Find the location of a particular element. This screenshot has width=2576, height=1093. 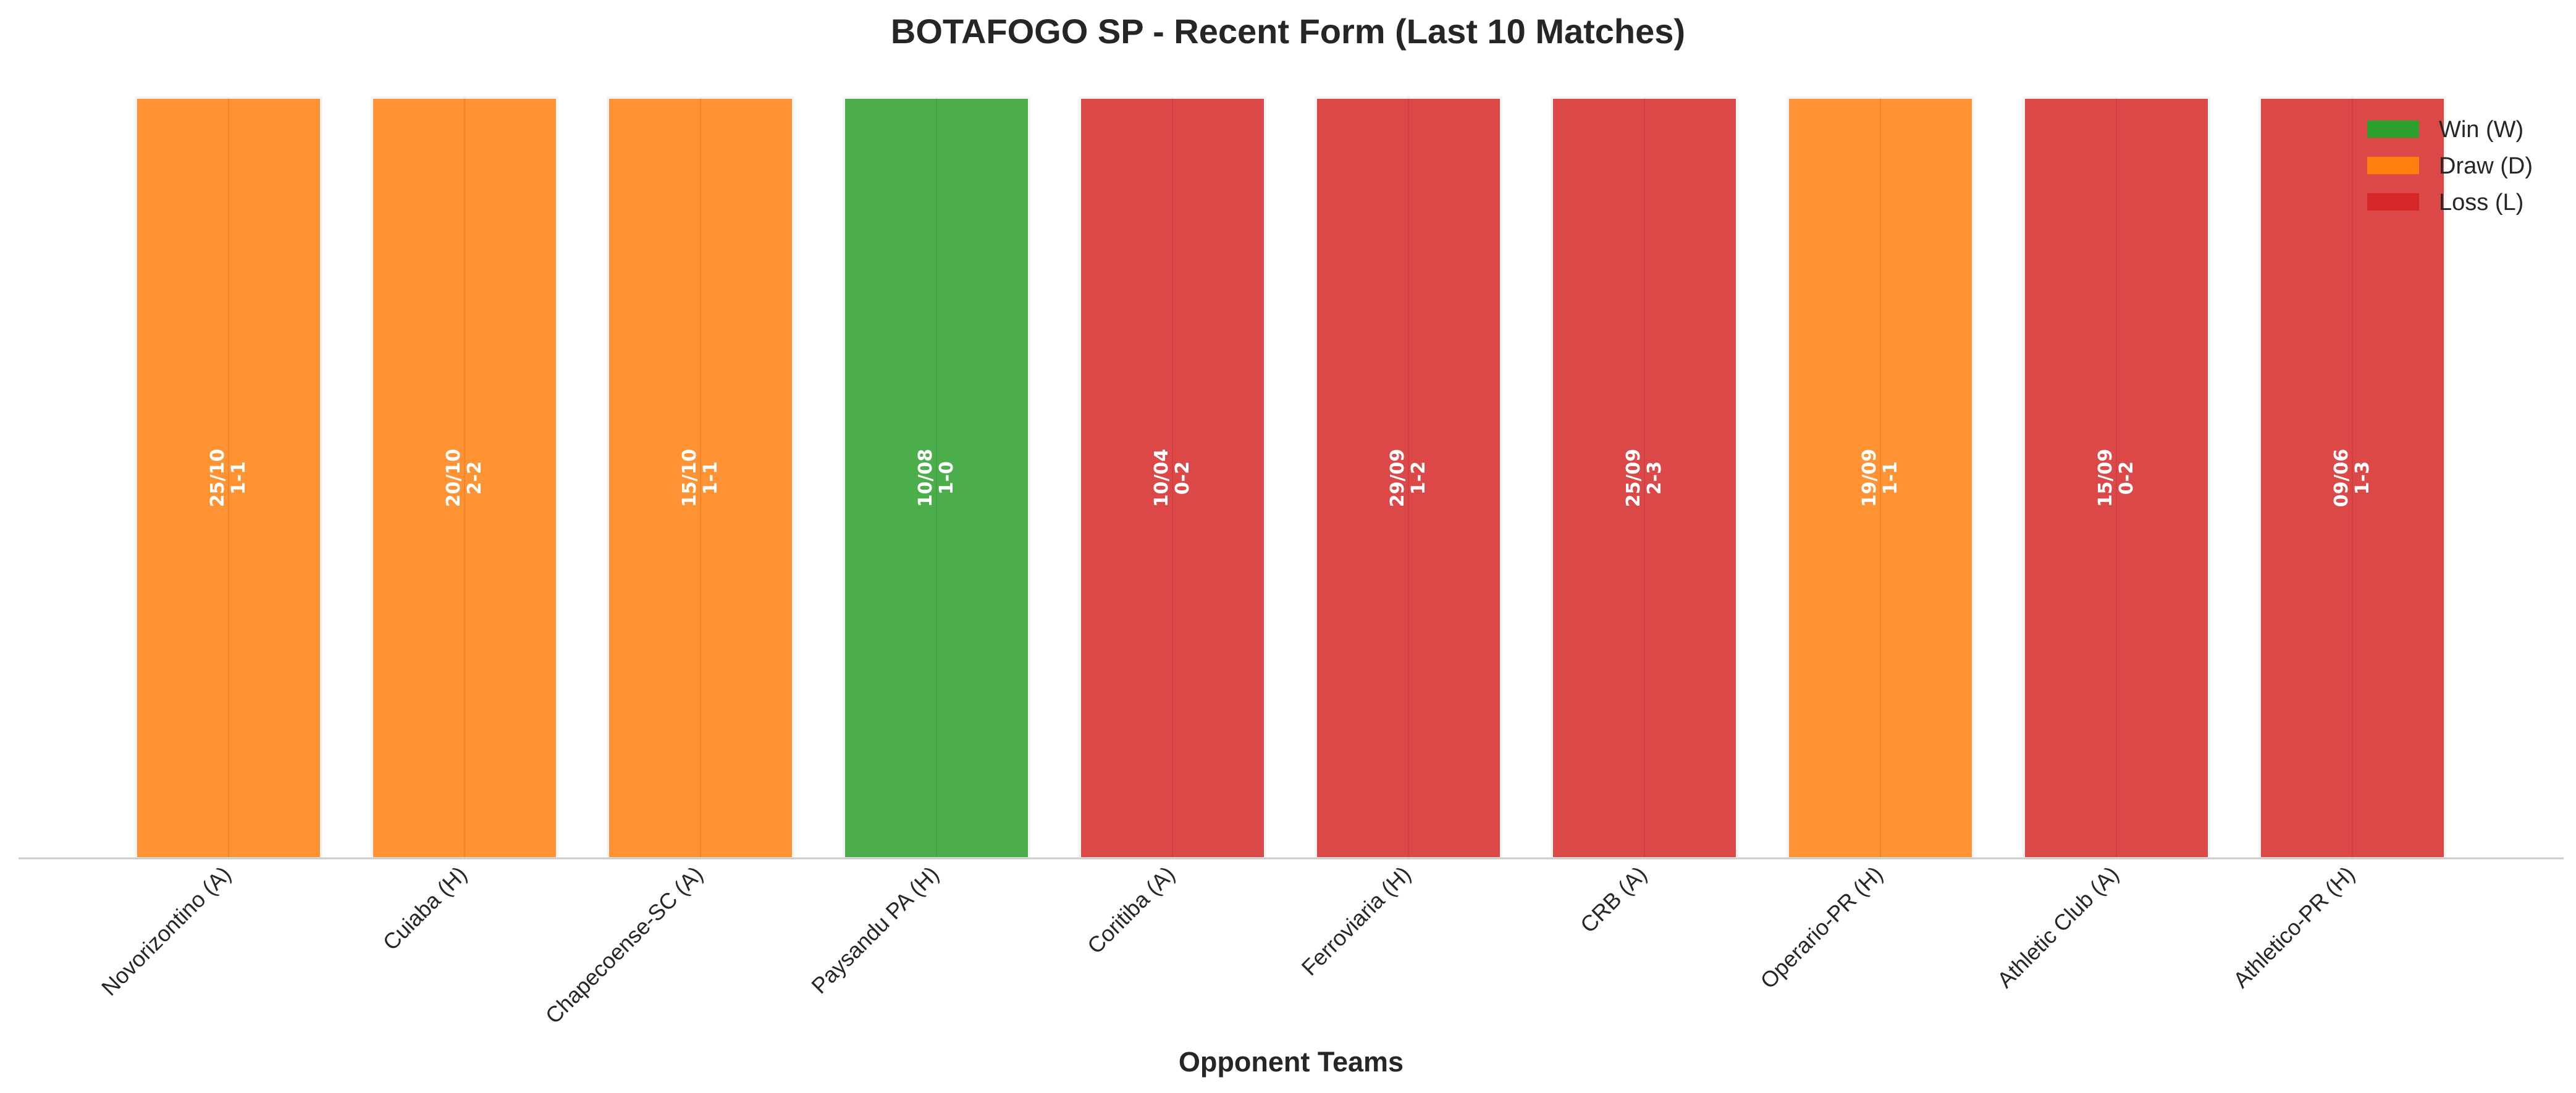

bar-label-7: 25/092-3 is located at coordinates (1644, 478).